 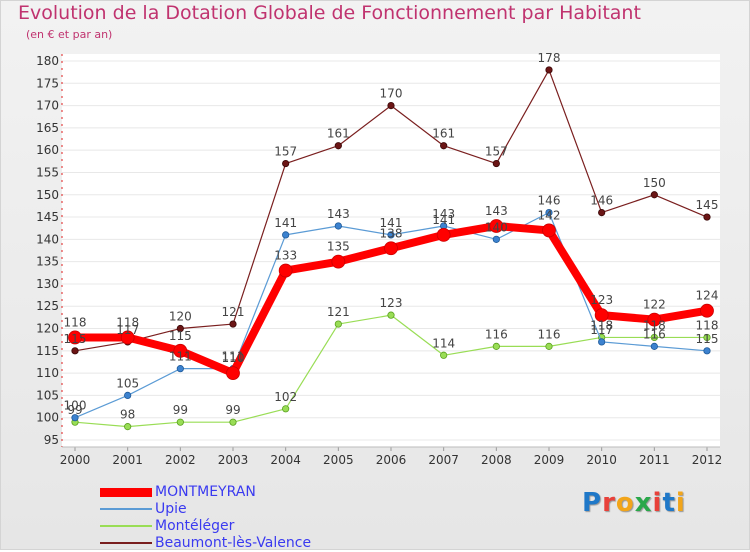 I want to click on data-label-montmeyran: 135, so click(x=338, y=247).